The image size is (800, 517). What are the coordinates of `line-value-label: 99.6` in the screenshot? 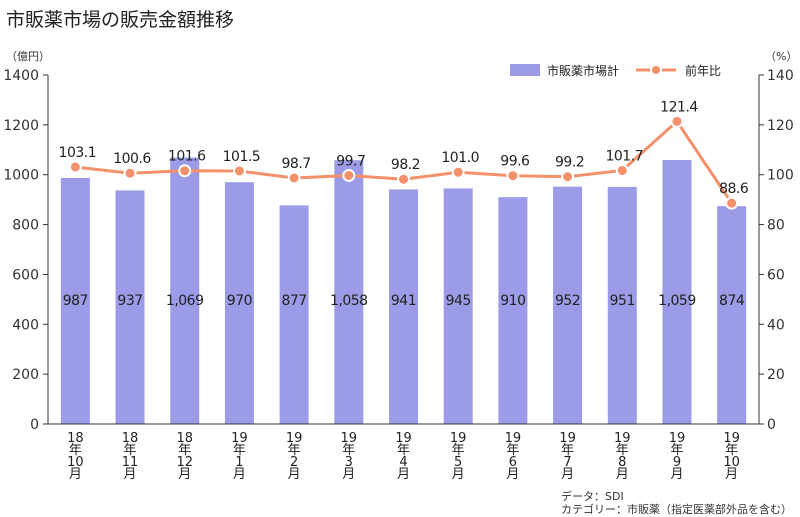 It's located at (515, 162).